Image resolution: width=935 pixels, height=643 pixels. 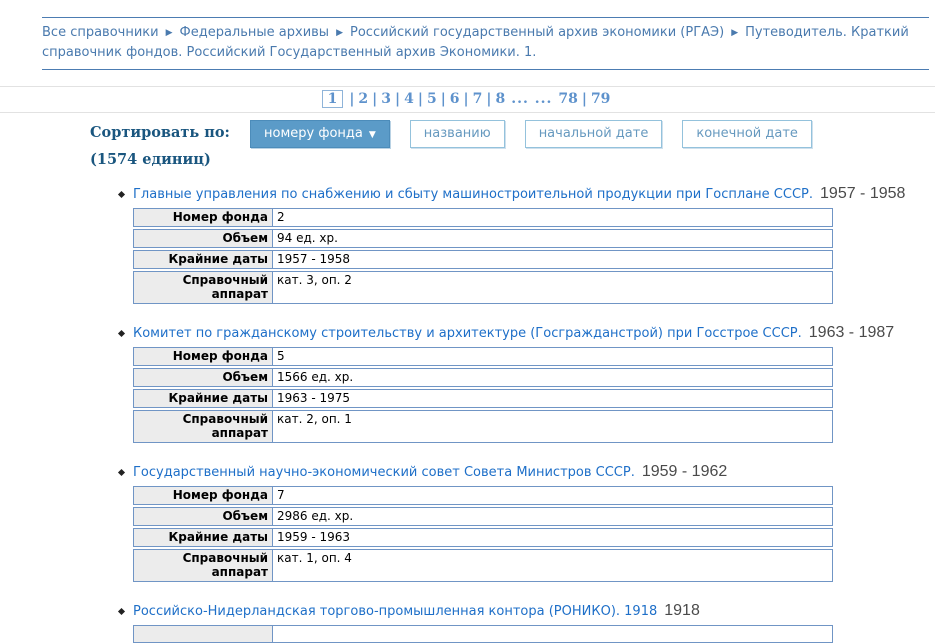 What do you see at coordinates (483, 238) in the screenshot?
I see `table-row: Объем 94 ед. хр.` at bounding box center [483, 238].